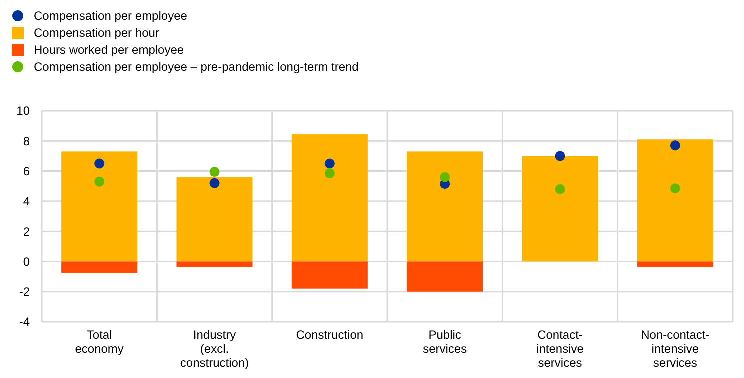  I want to click on y-tick-label: -4, so click(24, 322).